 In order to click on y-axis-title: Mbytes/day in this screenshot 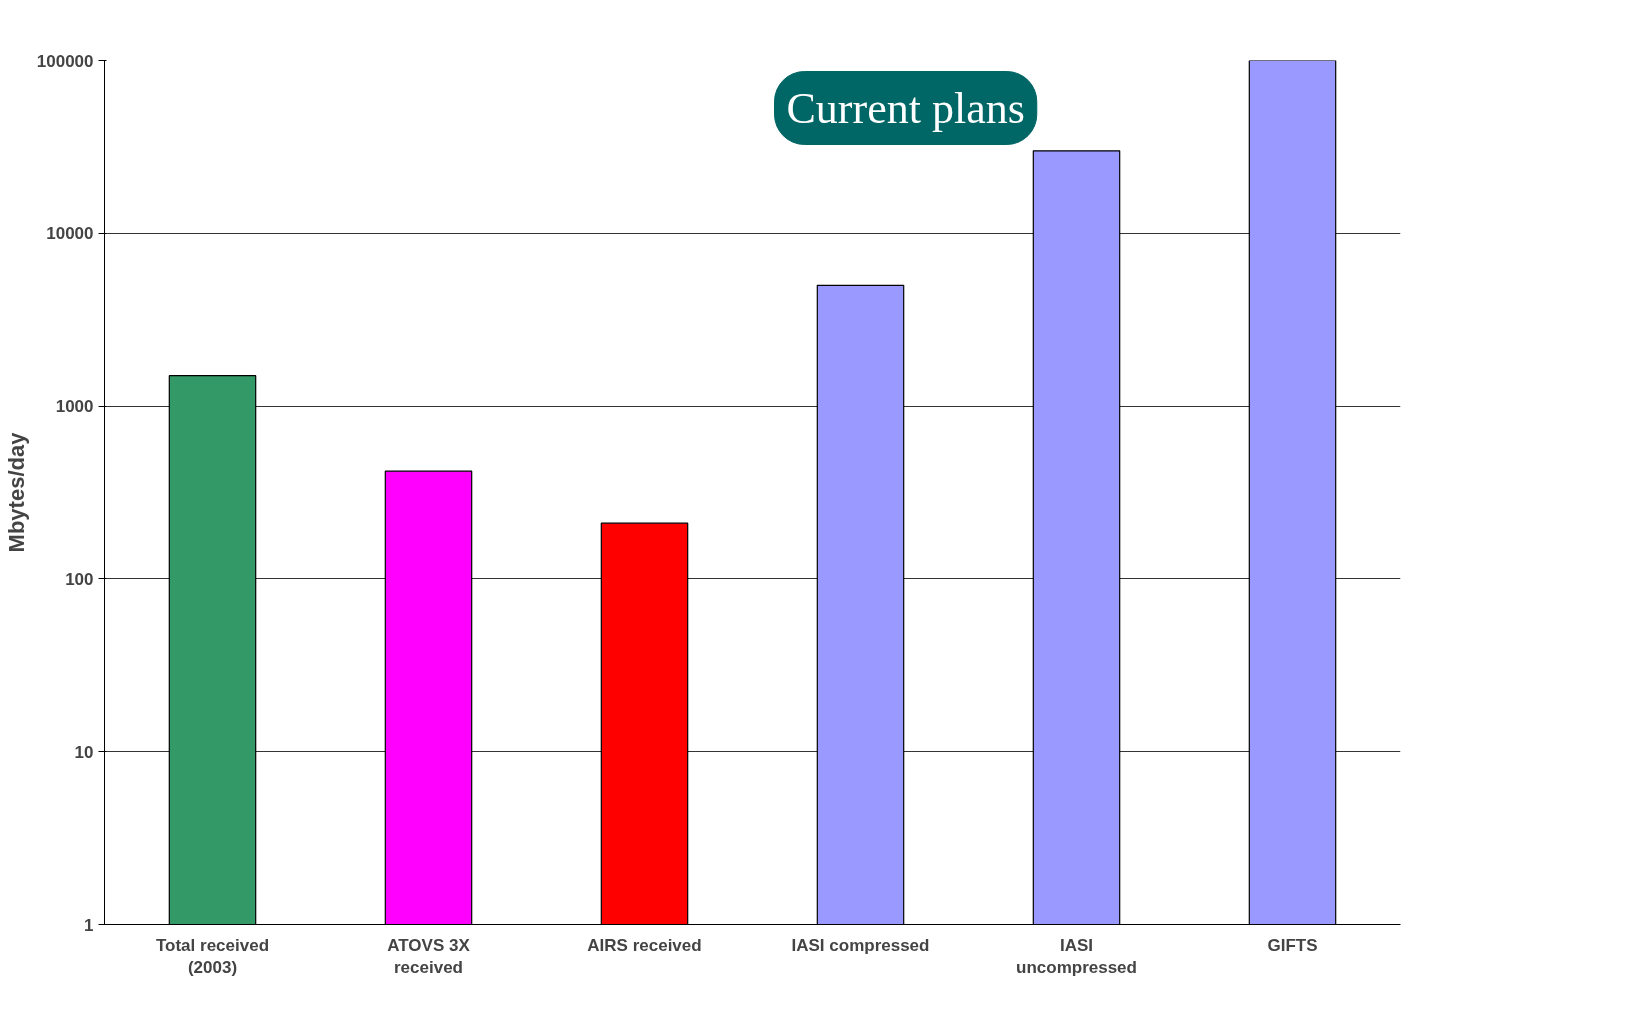, I will do `click(16, 492)`.